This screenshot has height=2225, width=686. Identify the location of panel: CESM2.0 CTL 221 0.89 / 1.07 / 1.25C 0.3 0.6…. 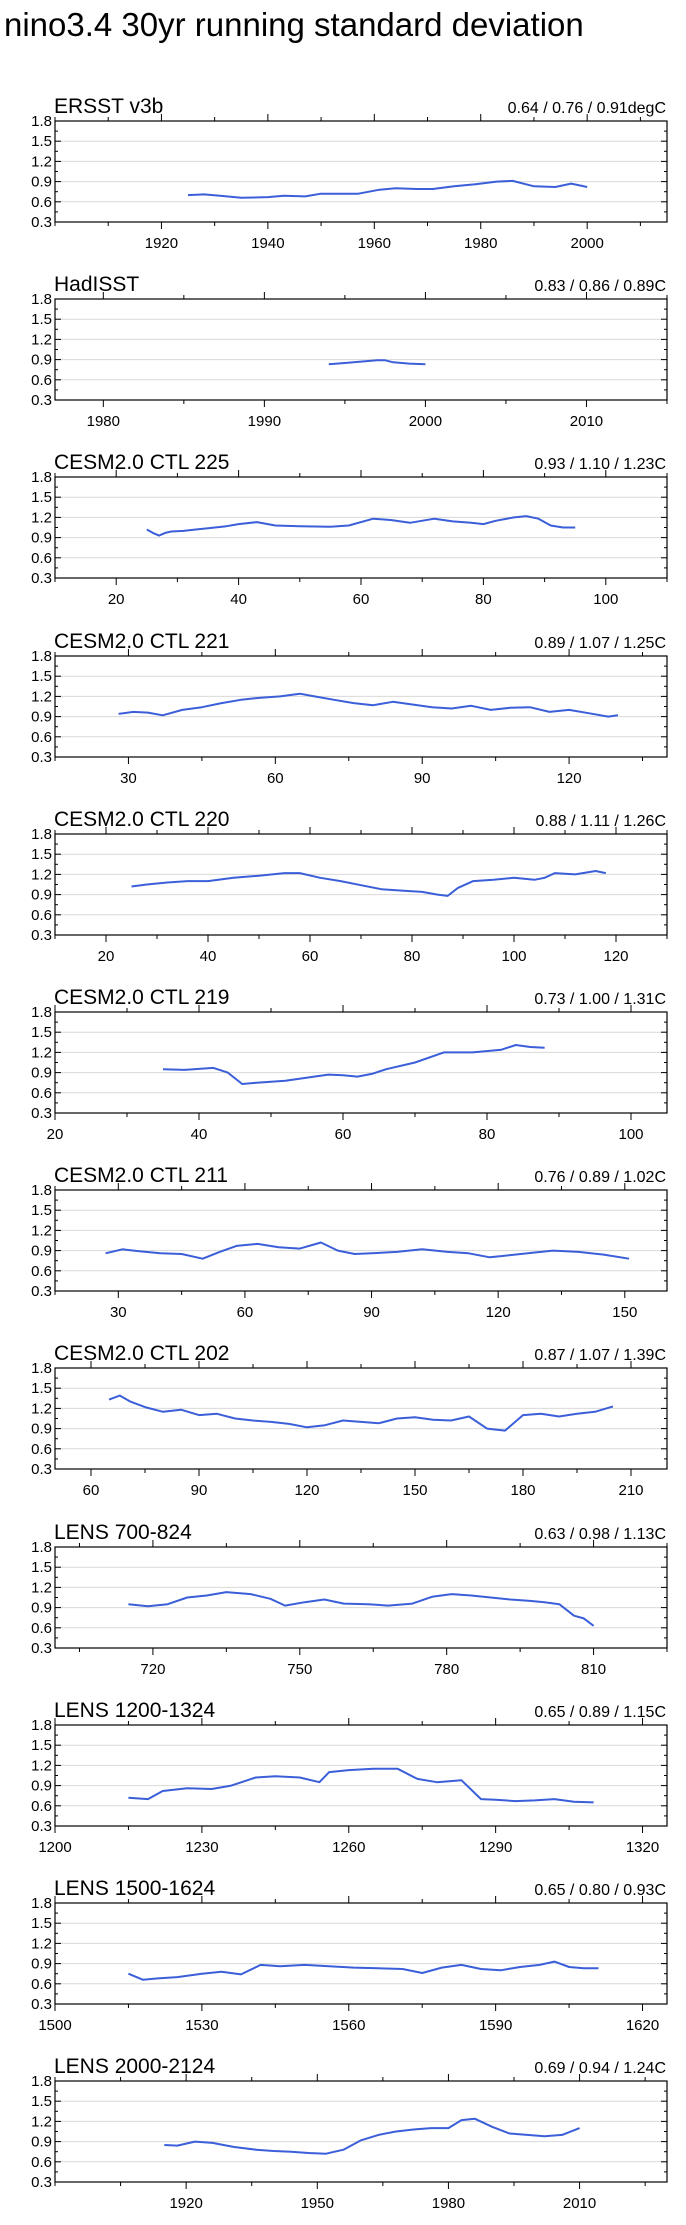
(349, 708).